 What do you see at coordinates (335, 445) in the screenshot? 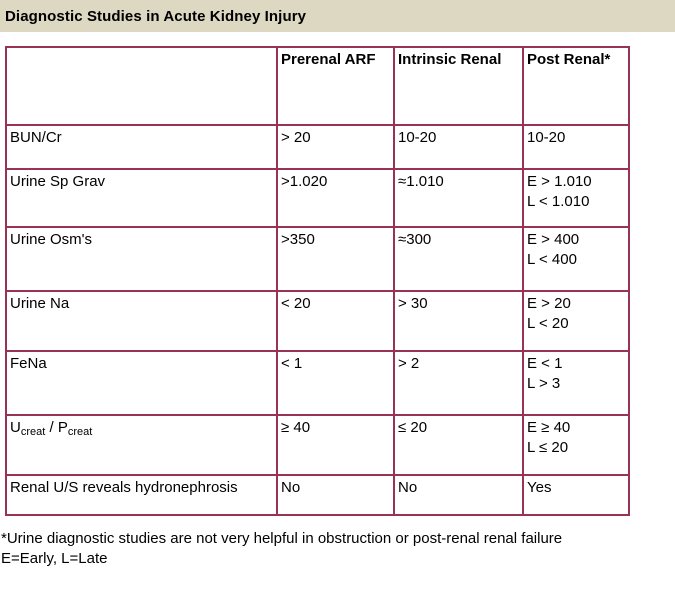
I see `cell-prerenal: ≥ 40` at bounding box center [335, 445].